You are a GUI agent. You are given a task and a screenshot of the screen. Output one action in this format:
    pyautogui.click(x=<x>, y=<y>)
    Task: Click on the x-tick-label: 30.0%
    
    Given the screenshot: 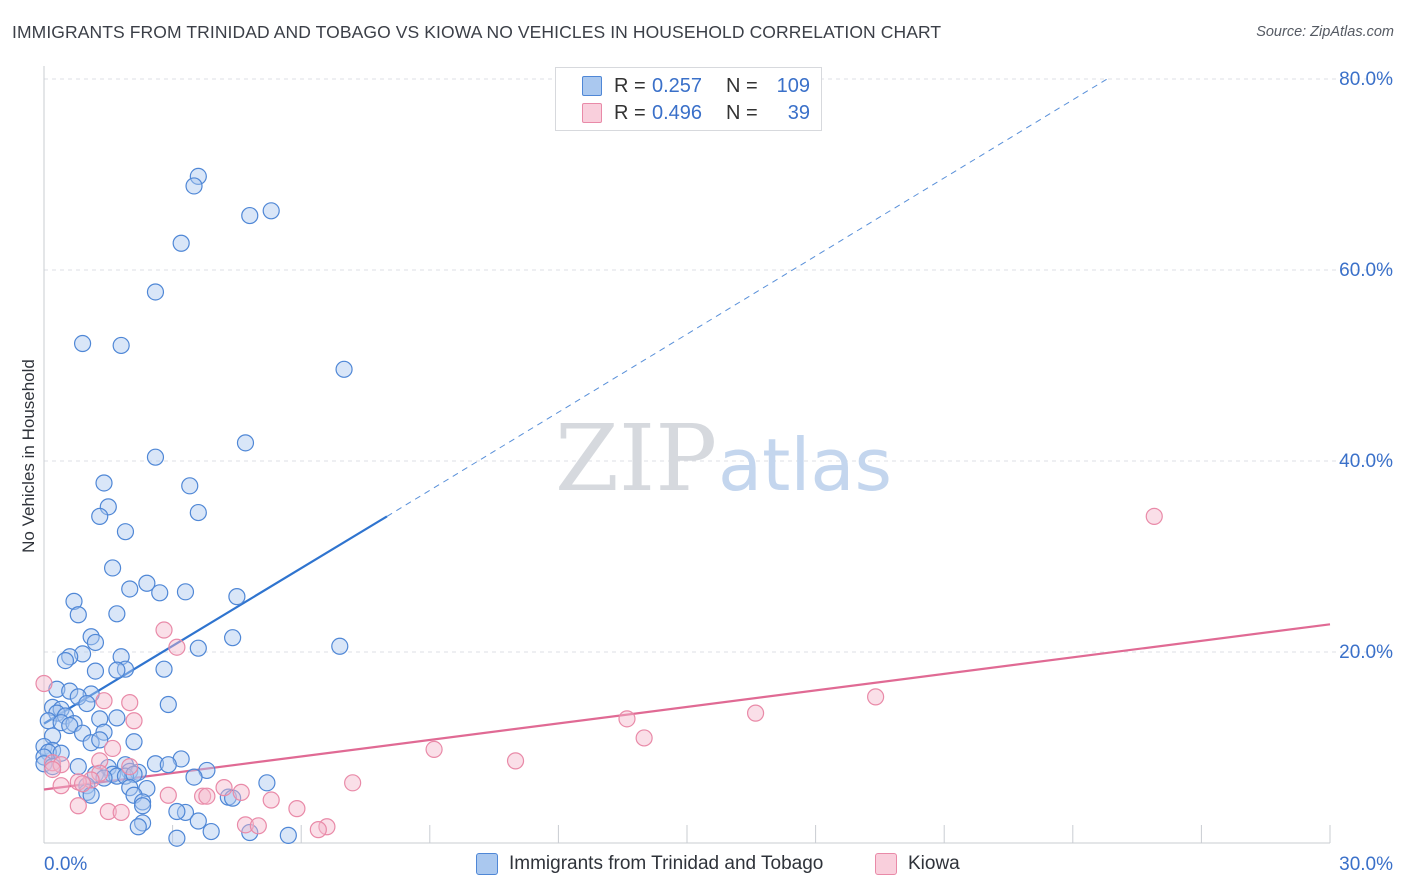 What is the action you would take?
    pyautogui.click(x=1366, y=864)
    